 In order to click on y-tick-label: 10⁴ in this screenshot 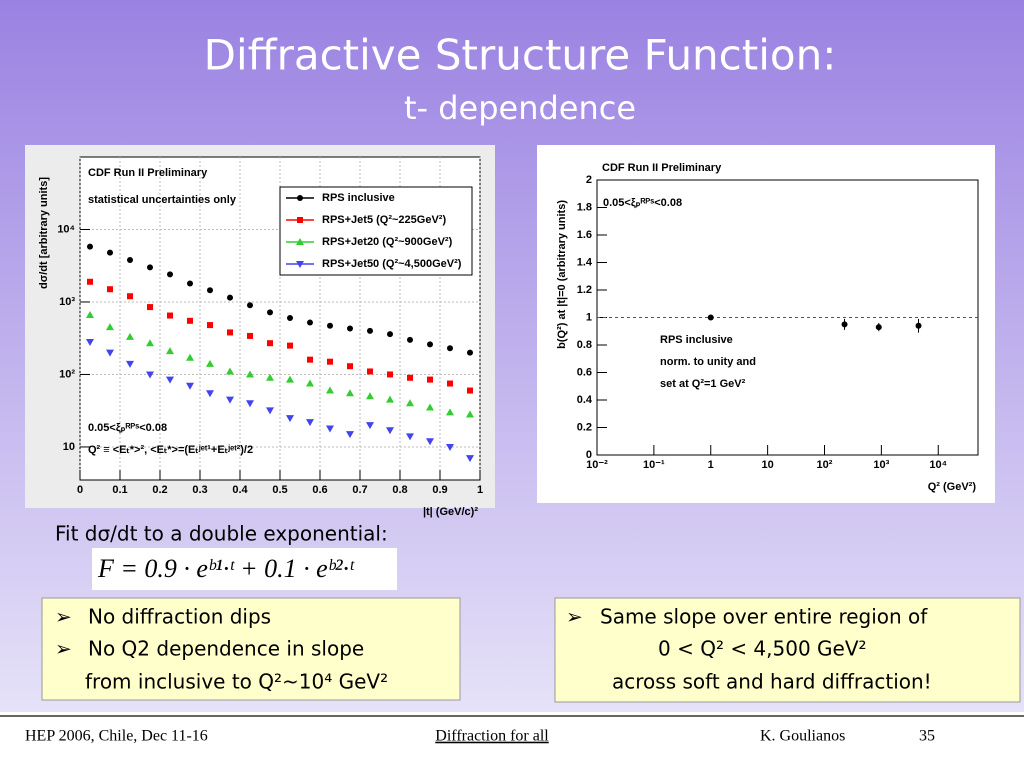, I will do `click(66, 229)`.